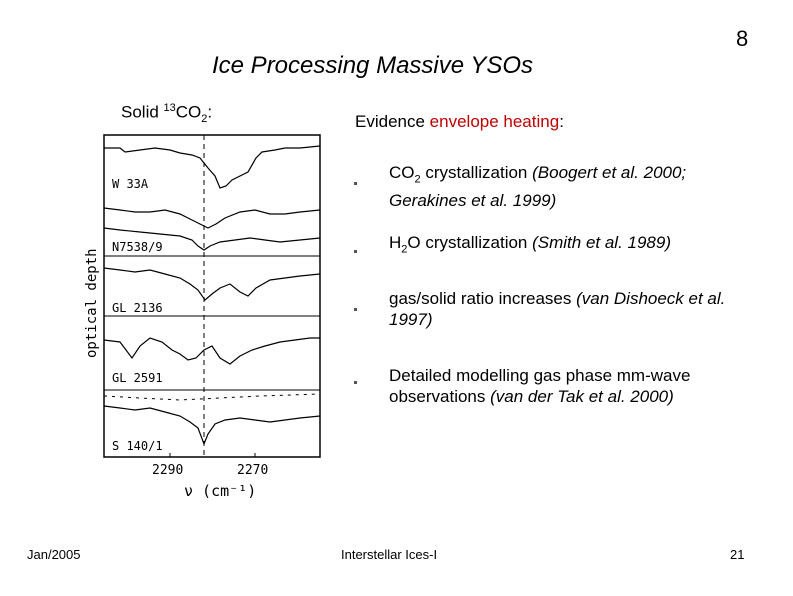 The height and width of the screenshot is (596, 793). I want to click on slide-title: Ice Processing Massive YSOs, so click(373, 65).